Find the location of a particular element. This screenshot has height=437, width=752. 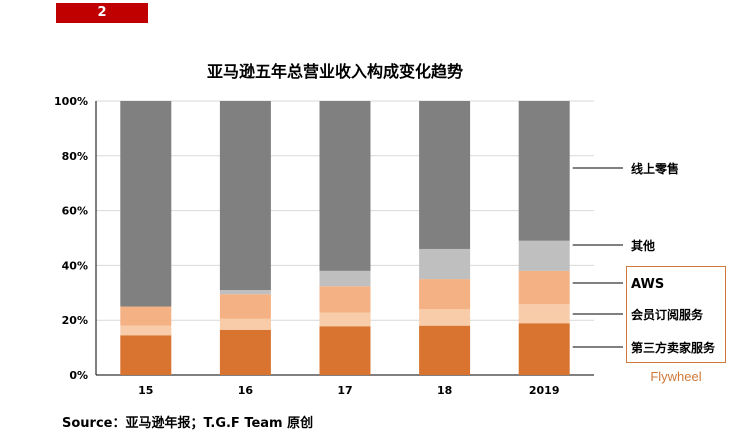

legend-label: AWS is located at coordinates (647, 284).